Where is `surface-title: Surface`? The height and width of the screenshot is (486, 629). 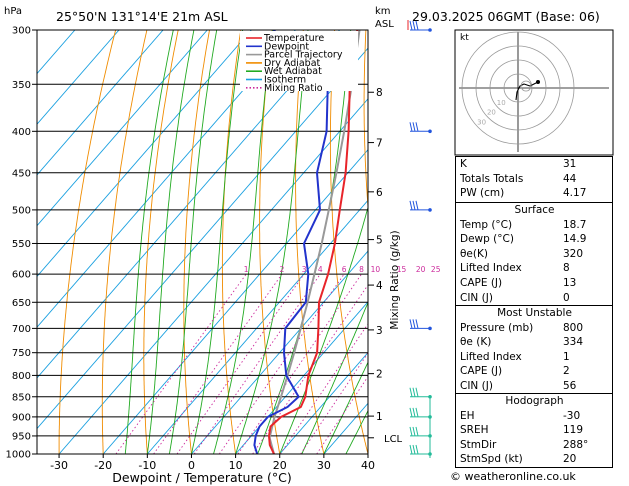
surface-title: Surface is located at coordinates (534, 210).